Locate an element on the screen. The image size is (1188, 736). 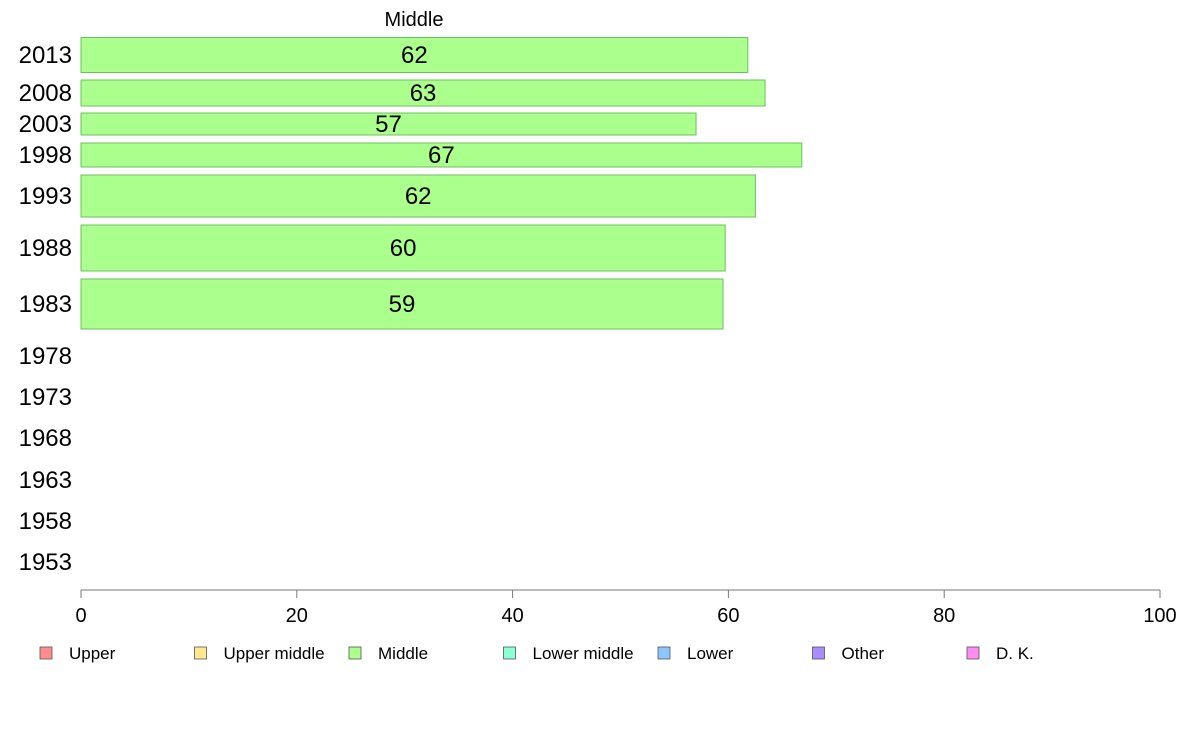
year-label: 2003 is located at coordinates (45, 124).